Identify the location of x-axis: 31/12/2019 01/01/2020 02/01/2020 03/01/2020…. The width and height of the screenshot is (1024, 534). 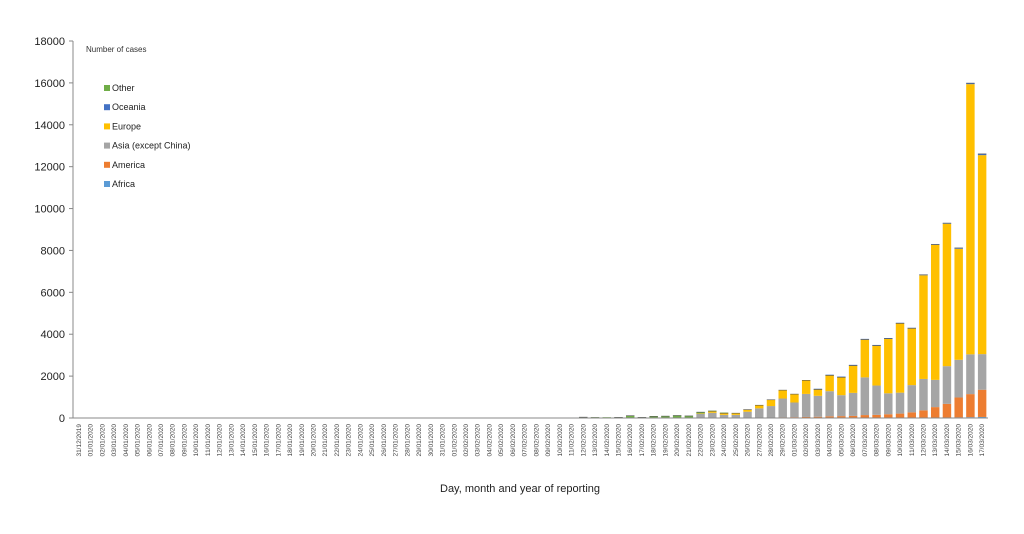
(530, 437).